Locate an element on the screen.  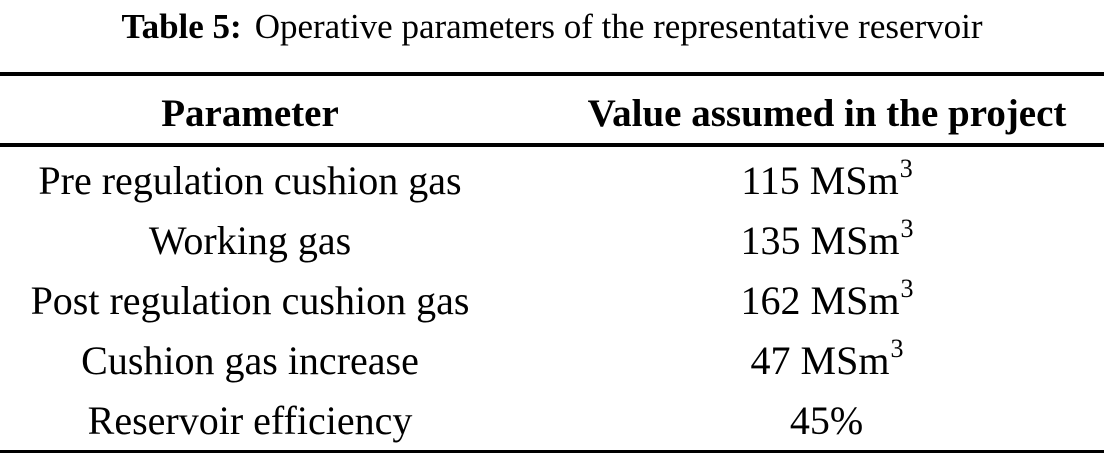
value-text: 162 MSm is located at coordinates (820, 300).